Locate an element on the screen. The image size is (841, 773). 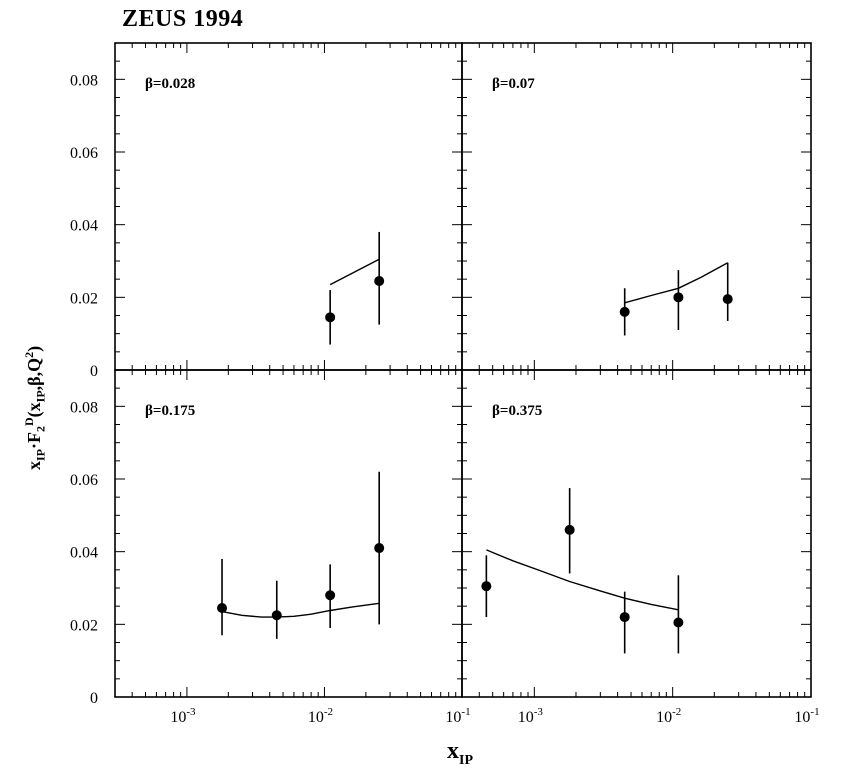
panel-label: β=0.375 is located at coordinates (517, 411).